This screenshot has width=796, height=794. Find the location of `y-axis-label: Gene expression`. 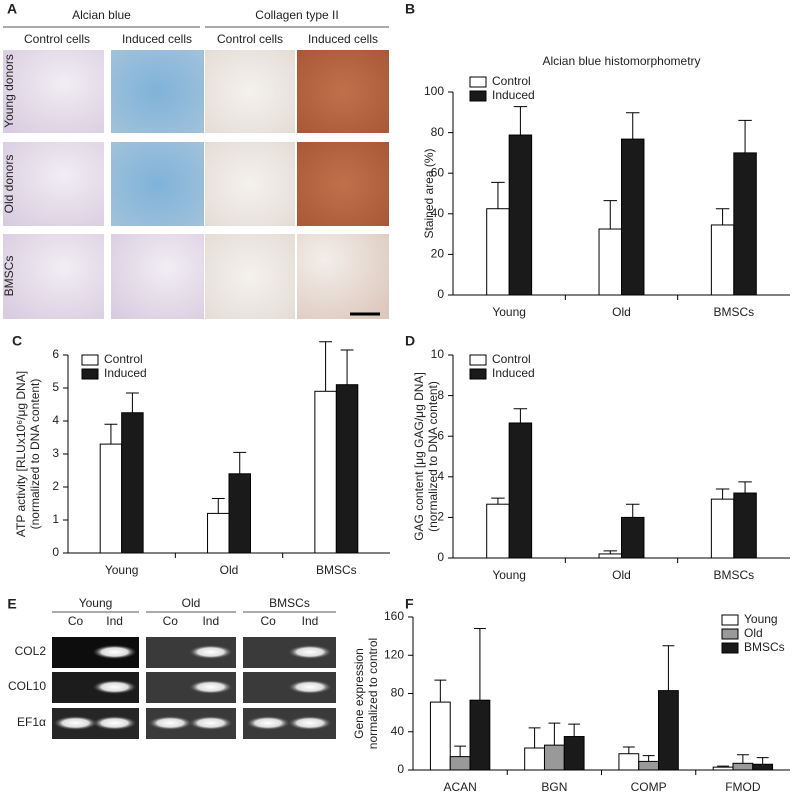

y-axis-label: Gene expression is located at coordinates (359, 693).